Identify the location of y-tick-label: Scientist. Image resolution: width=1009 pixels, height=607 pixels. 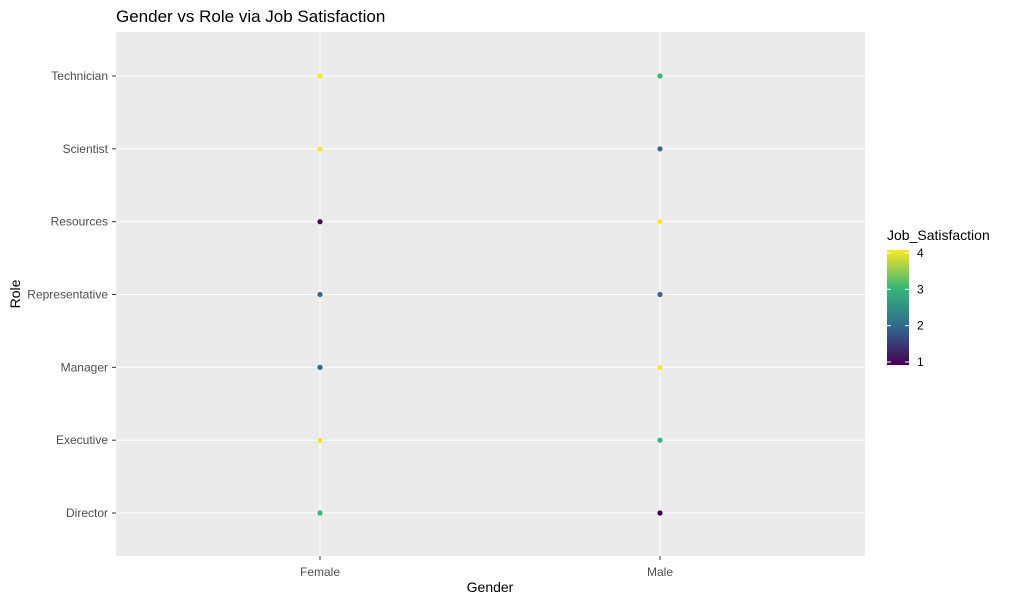
(86, 149).